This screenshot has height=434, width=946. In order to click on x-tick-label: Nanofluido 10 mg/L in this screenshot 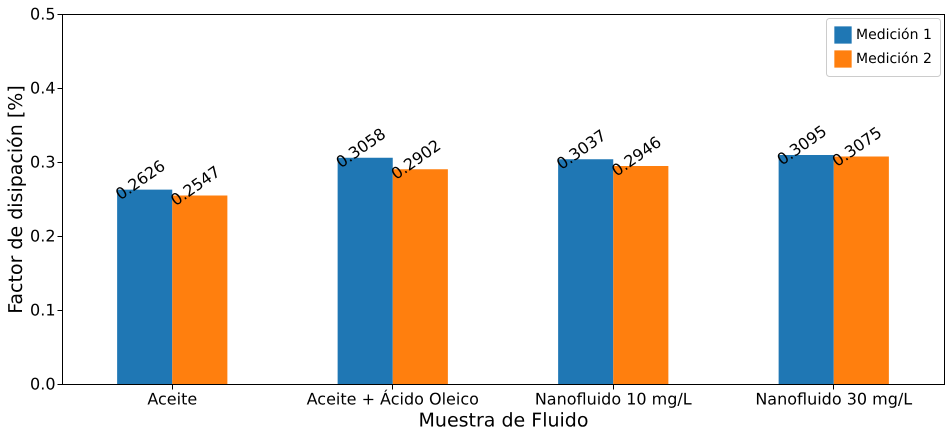, I will do `click(613, 399)`.